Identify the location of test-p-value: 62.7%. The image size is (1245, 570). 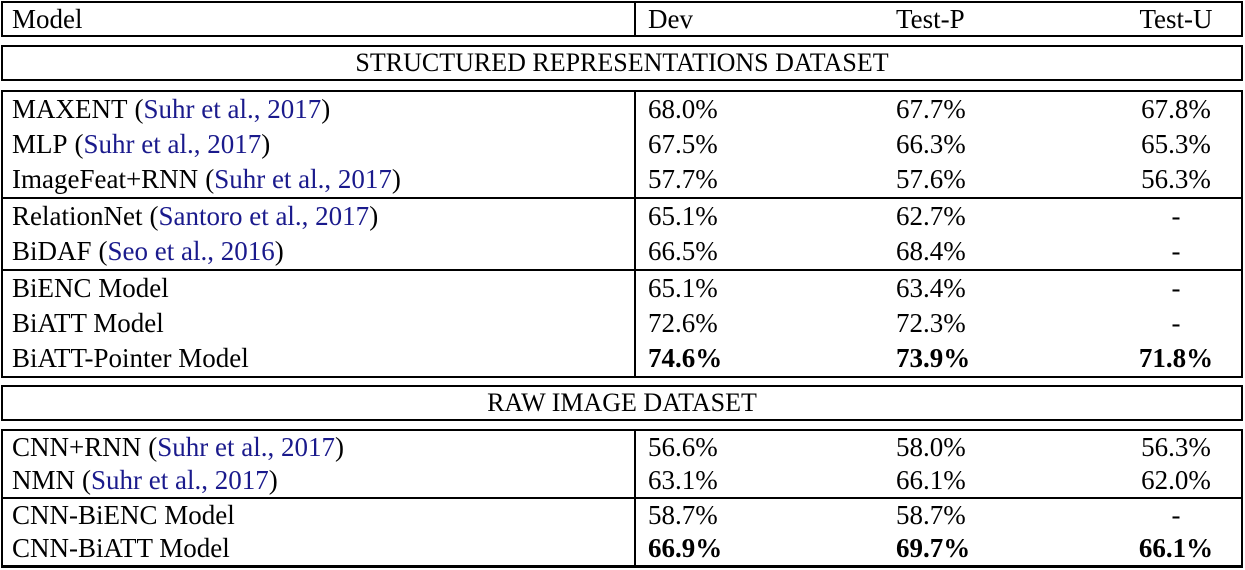
(931, 216).